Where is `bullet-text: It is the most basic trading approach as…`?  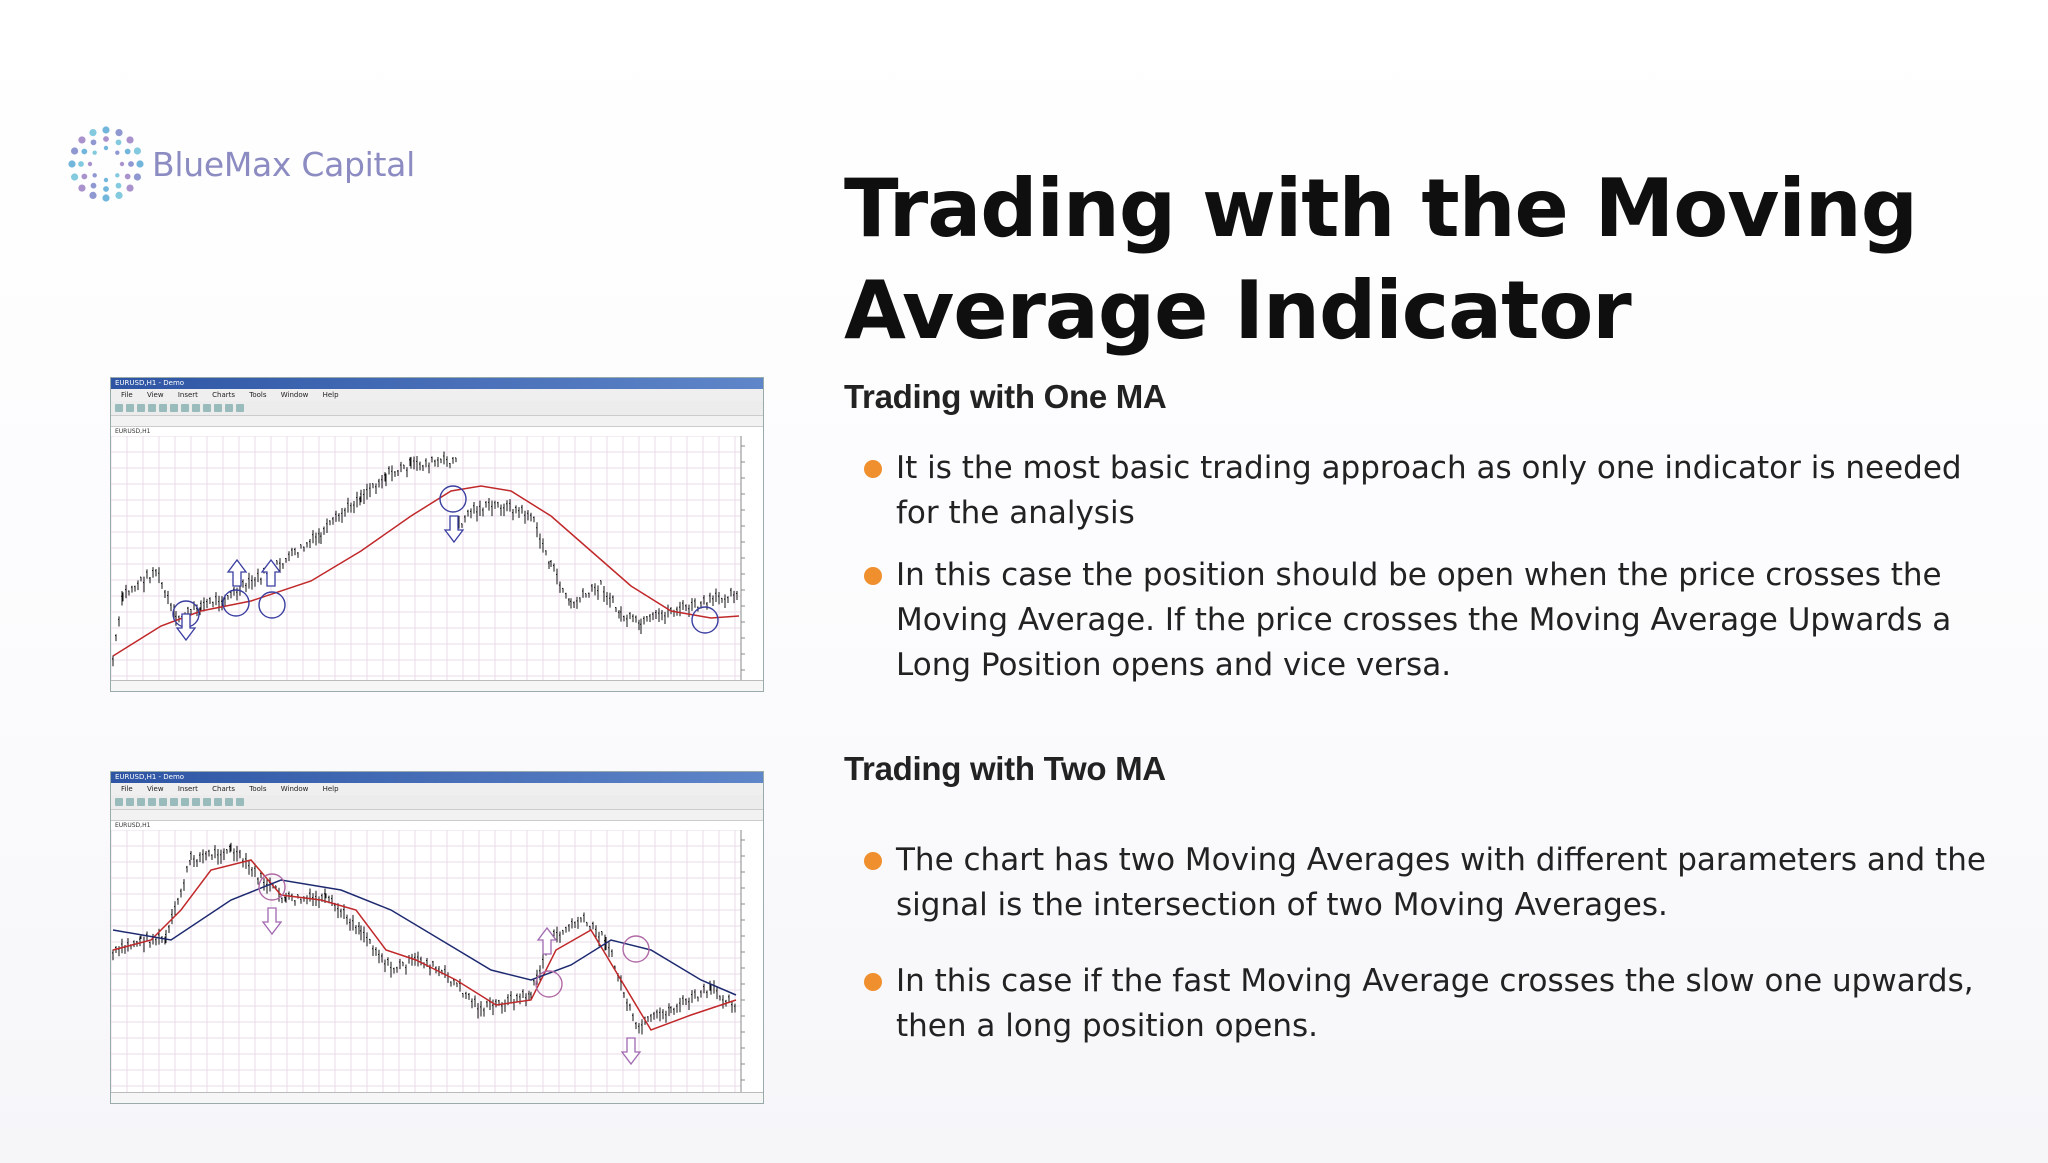 bullet-text: It is the most basic trading approach as… is located at coordinates (1429, 490).